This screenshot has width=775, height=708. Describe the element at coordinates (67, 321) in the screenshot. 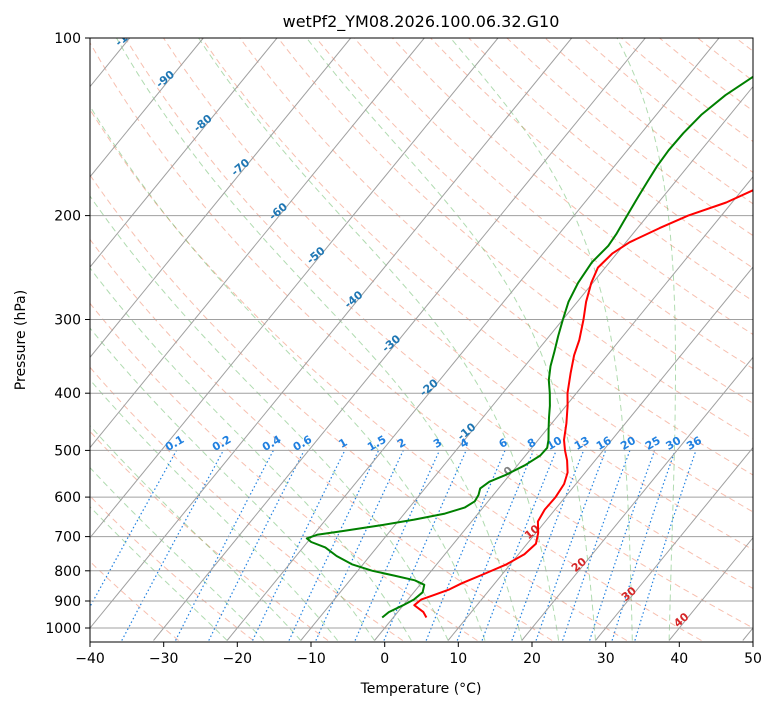

I see `y-tick-label: 300` at that location.